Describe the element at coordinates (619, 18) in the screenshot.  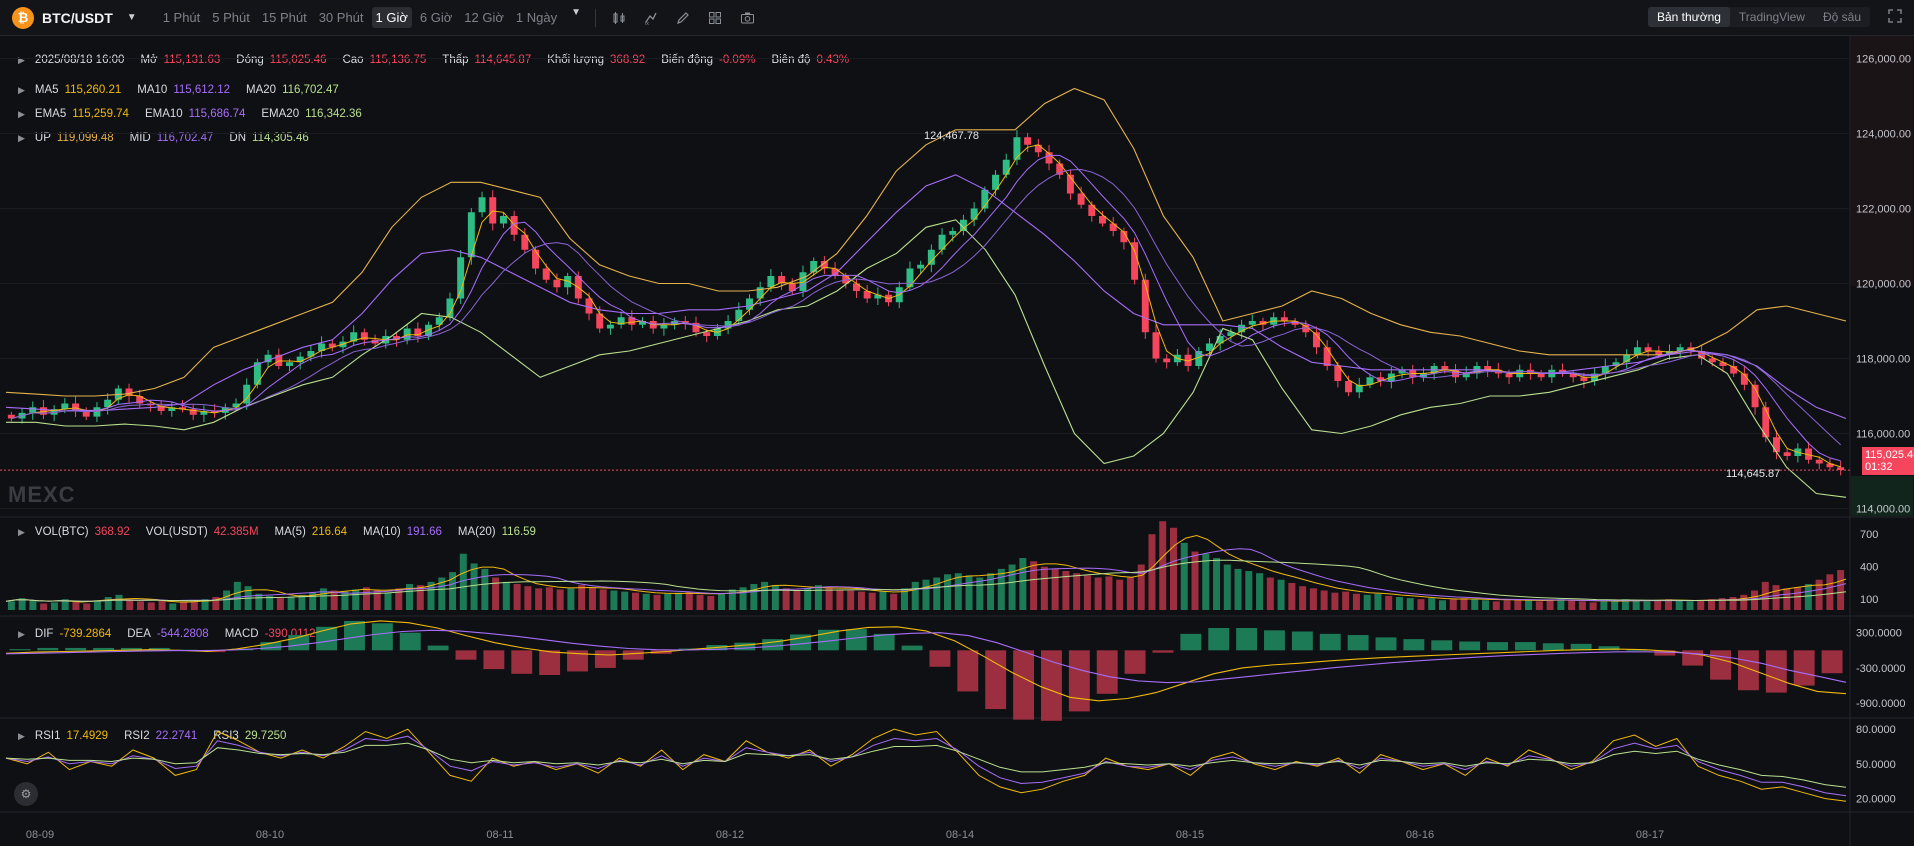
I see `candle-type-icon` at that location.